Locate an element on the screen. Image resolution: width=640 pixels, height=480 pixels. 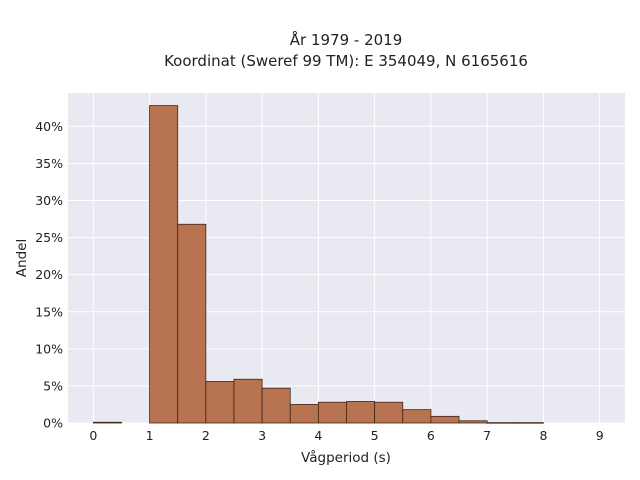
x-tick-label-7: 7 is located at coordinates (487, 435).